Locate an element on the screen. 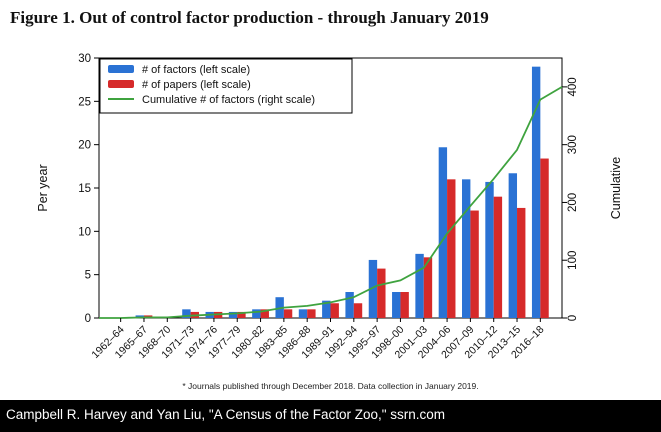  y2-tick-label: 400 is located at coordinates (573, 86).